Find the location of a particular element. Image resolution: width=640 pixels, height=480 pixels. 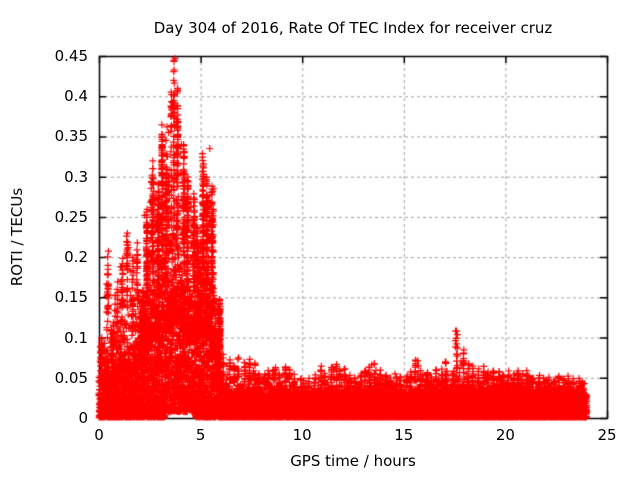

x-tick-label: 0 is located at coordinates (99, 435).